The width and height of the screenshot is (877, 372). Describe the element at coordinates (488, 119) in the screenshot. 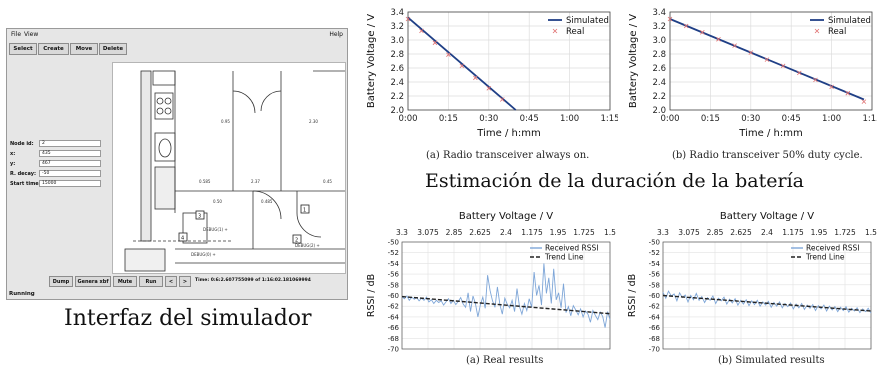

I see `x-tick-label: 0:30` at that location.